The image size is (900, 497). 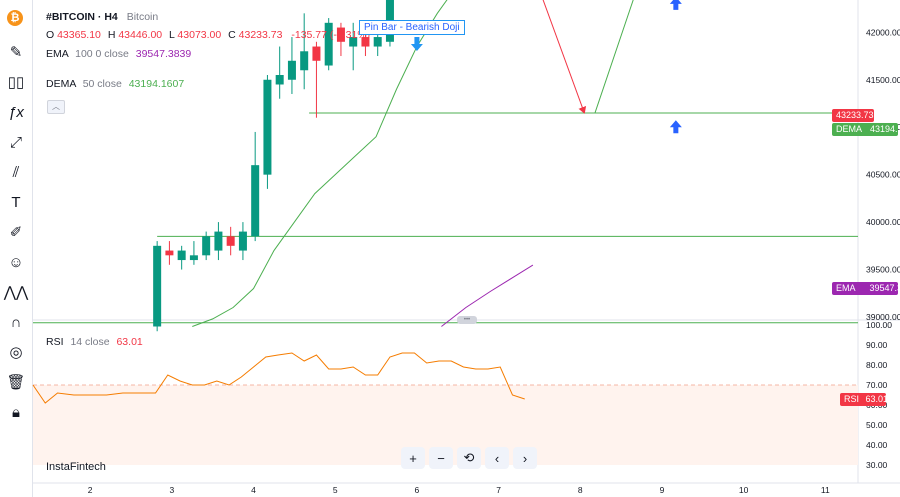 What do you see at coordinates (877, 465) in the screenshot?
I see `rsi-tick-label: 30.00` at bounding box center [877, 465].